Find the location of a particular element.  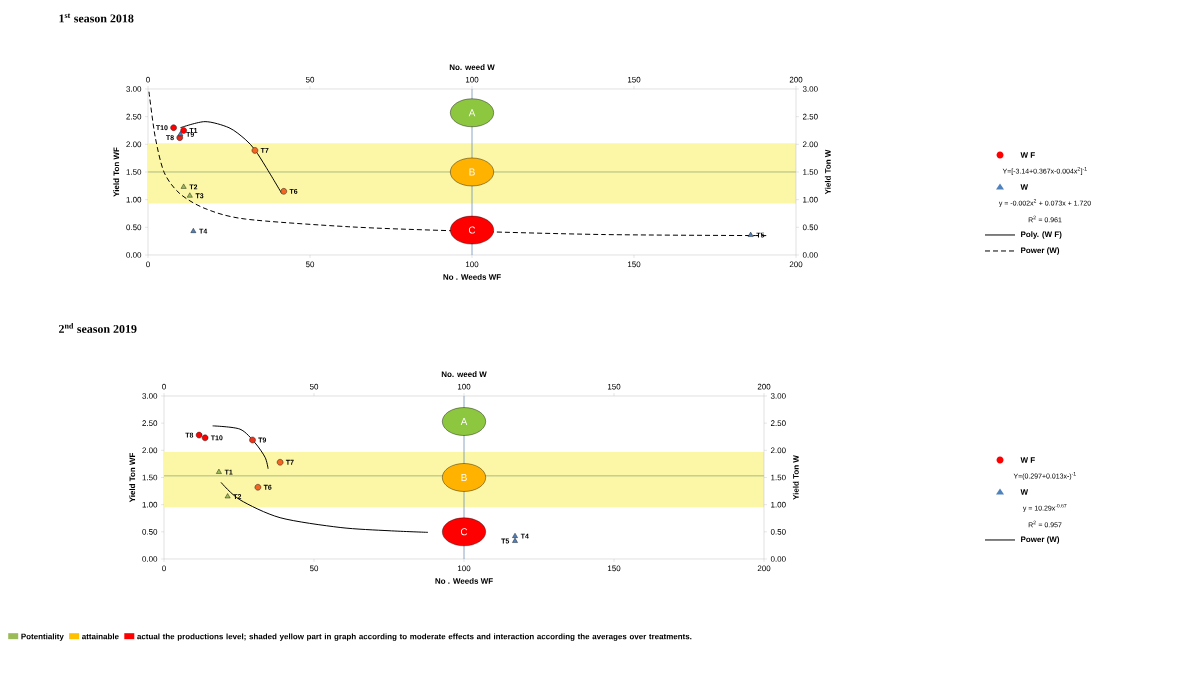

chart-title: 1$^{st}$ season 2018 is located at coordinates (96, 18).